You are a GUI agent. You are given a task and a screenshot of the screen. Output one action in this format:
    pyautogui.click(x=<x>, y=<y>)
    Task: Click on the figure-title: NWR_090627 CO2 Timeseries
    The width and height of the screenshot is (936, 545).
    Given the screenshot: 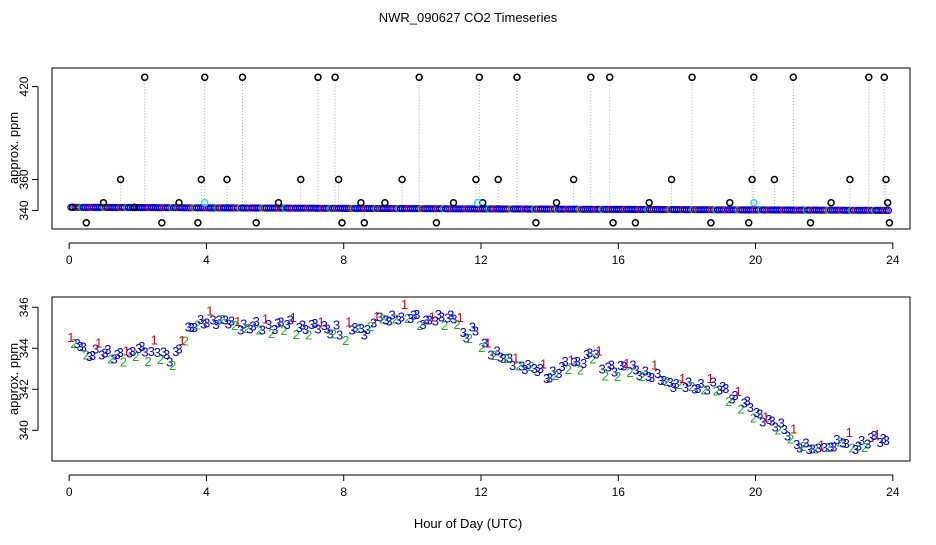 What is the action you would take?
    pyautogui.click(x=468, y=17)
    